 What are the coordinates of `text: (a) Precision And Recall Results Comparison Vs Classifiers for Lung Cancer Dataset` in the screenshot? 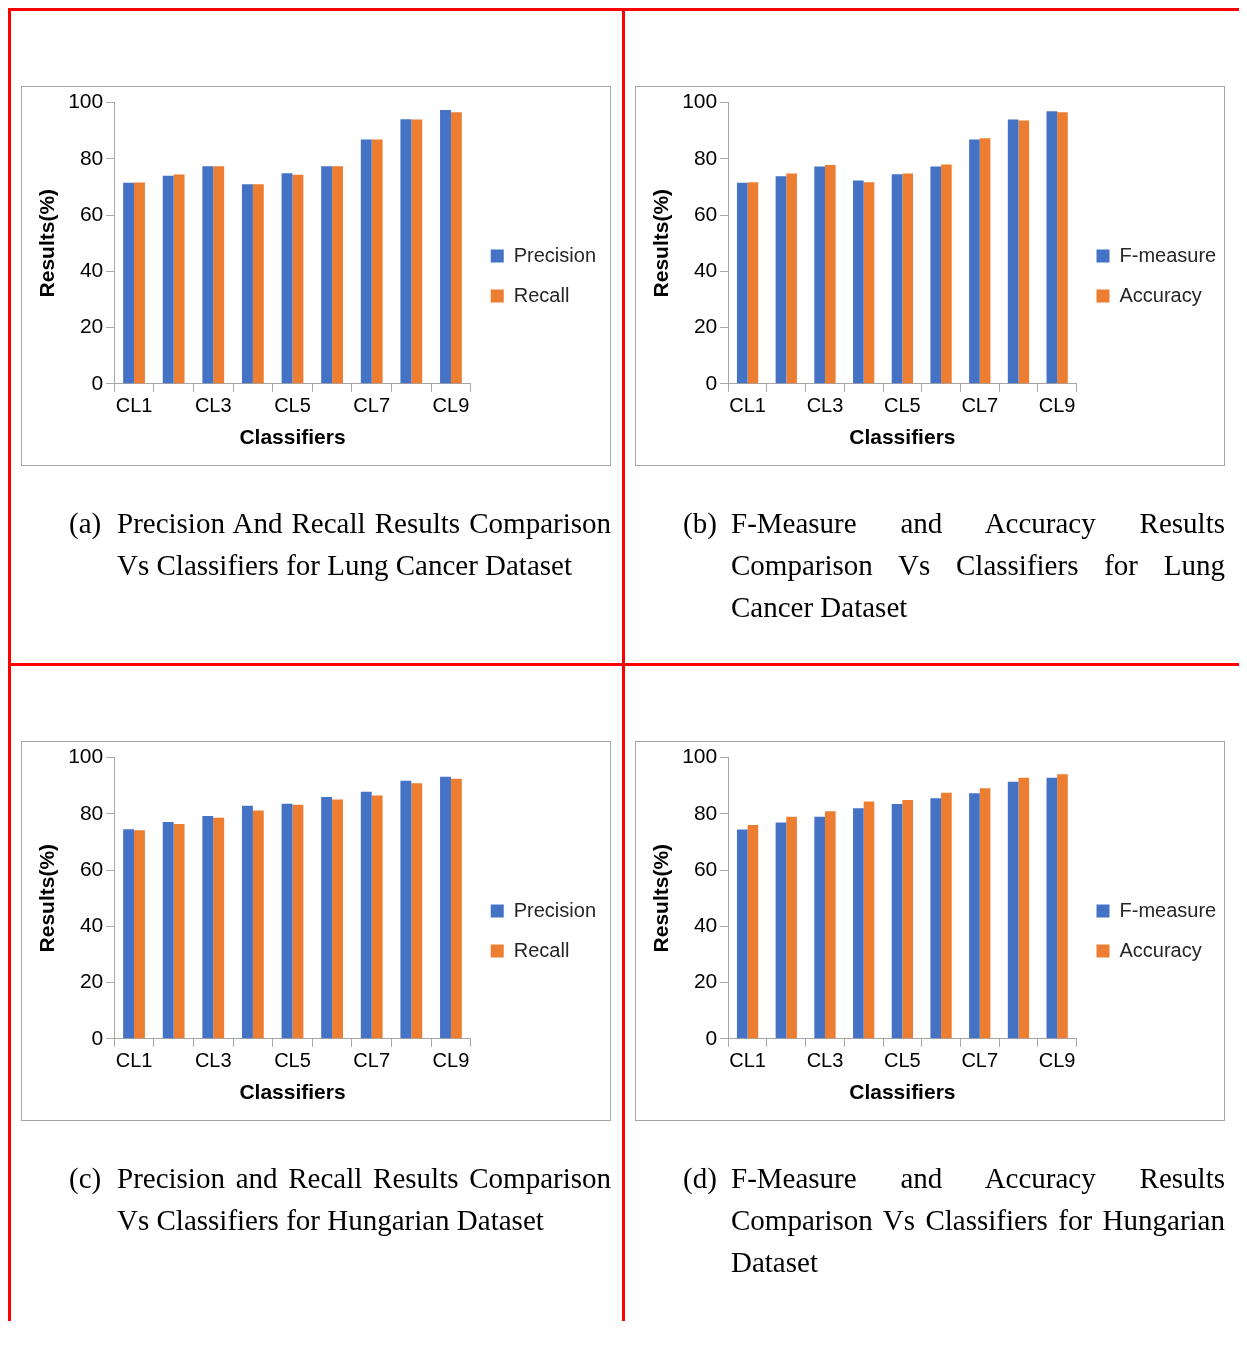 It's located at (340, 544).